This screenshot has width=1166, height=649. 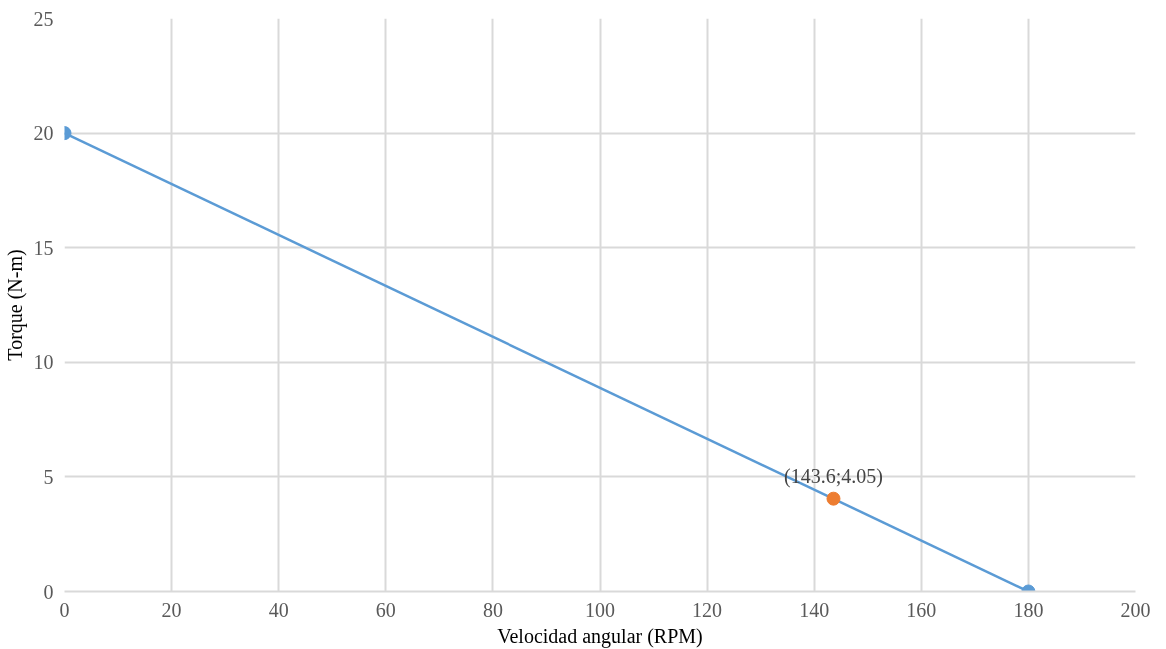 I want to click on y-tick-label: 20, so click(x=43, y=133).